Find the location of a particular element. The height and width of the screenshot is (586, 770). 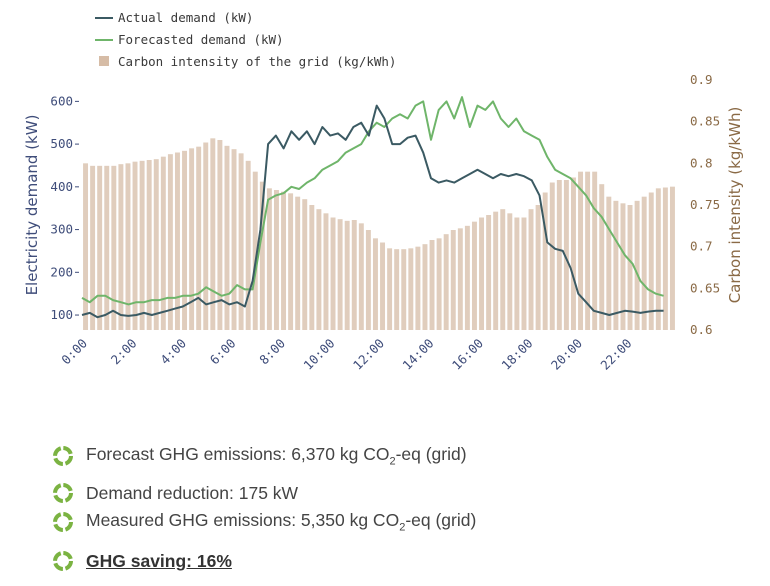

x-tick-label: 18:00 is located at coordinates (516, 354).